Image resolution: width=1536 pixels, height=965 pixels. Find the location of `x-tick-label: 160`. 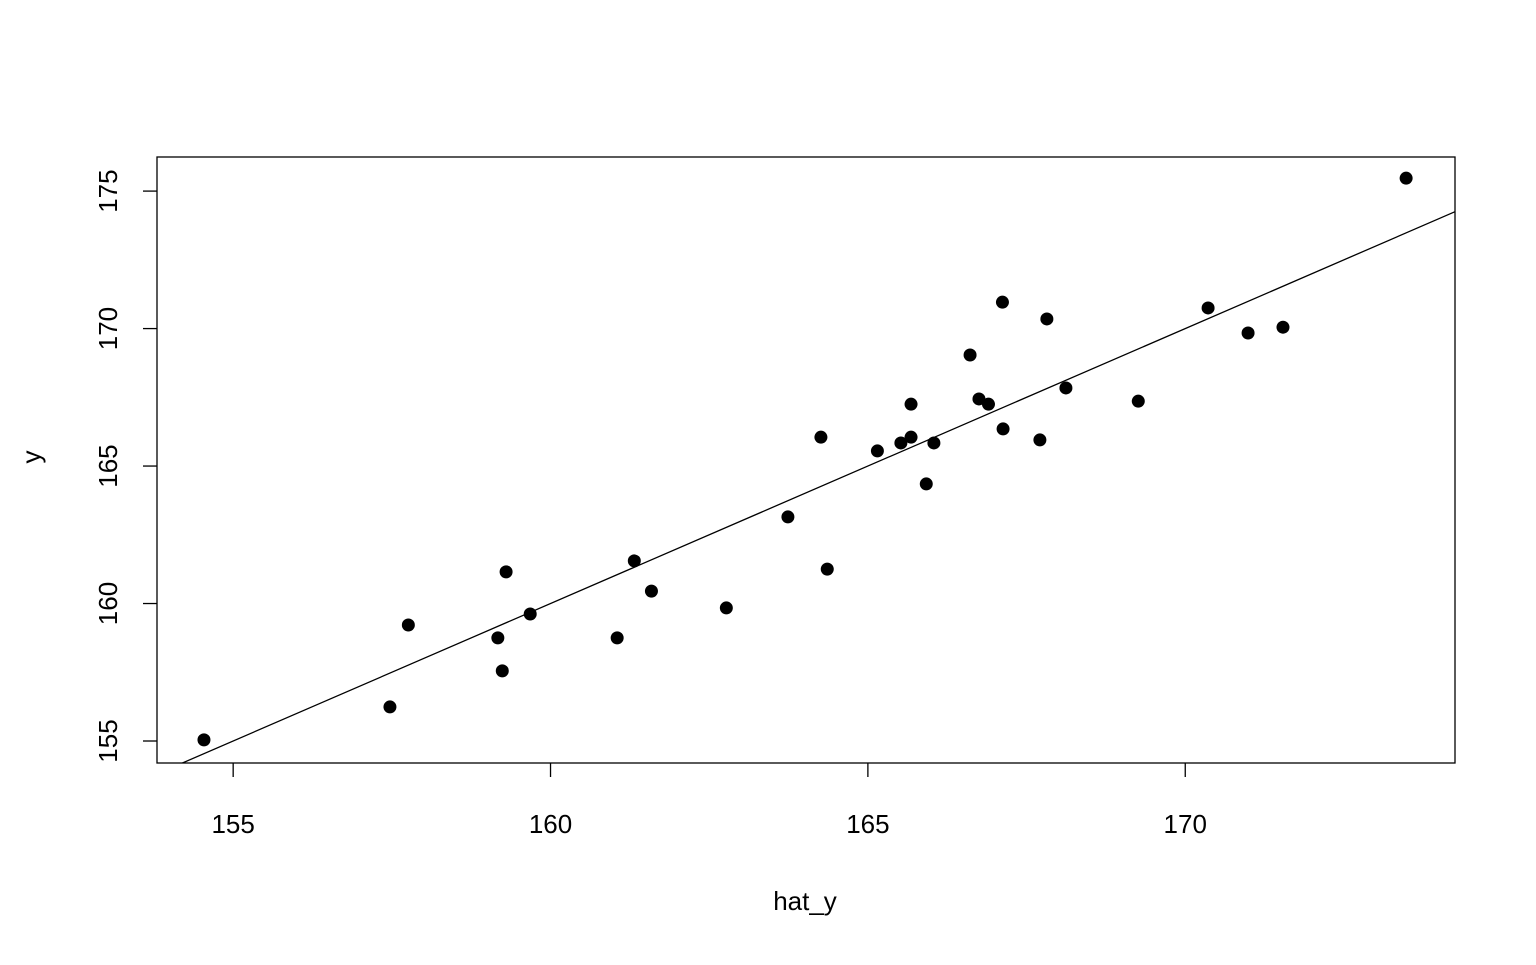

x-tick-label: 160 is located at coordinates (550, 824).